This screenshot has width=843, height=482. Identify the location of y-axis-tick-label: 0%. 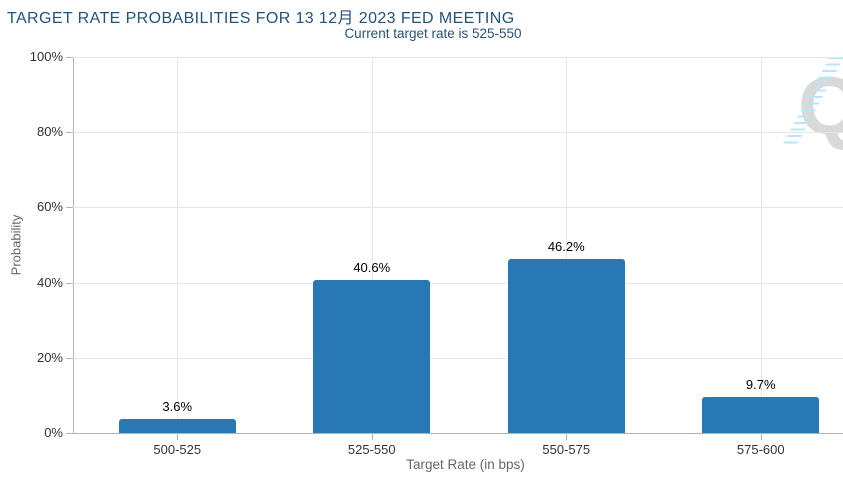
(53, 432).